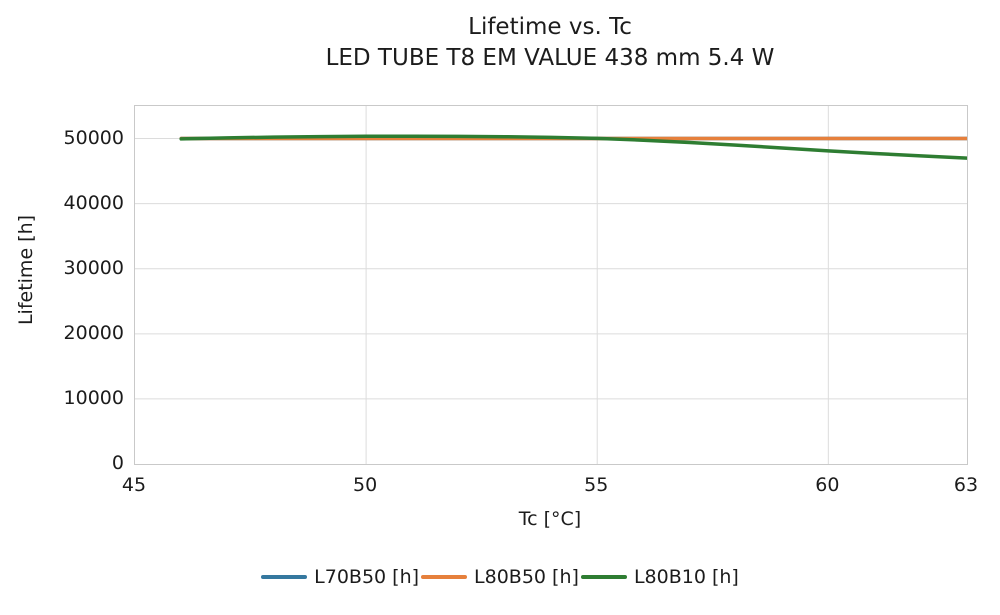  I want to click on series-line-l80b10, so click(573, 147).